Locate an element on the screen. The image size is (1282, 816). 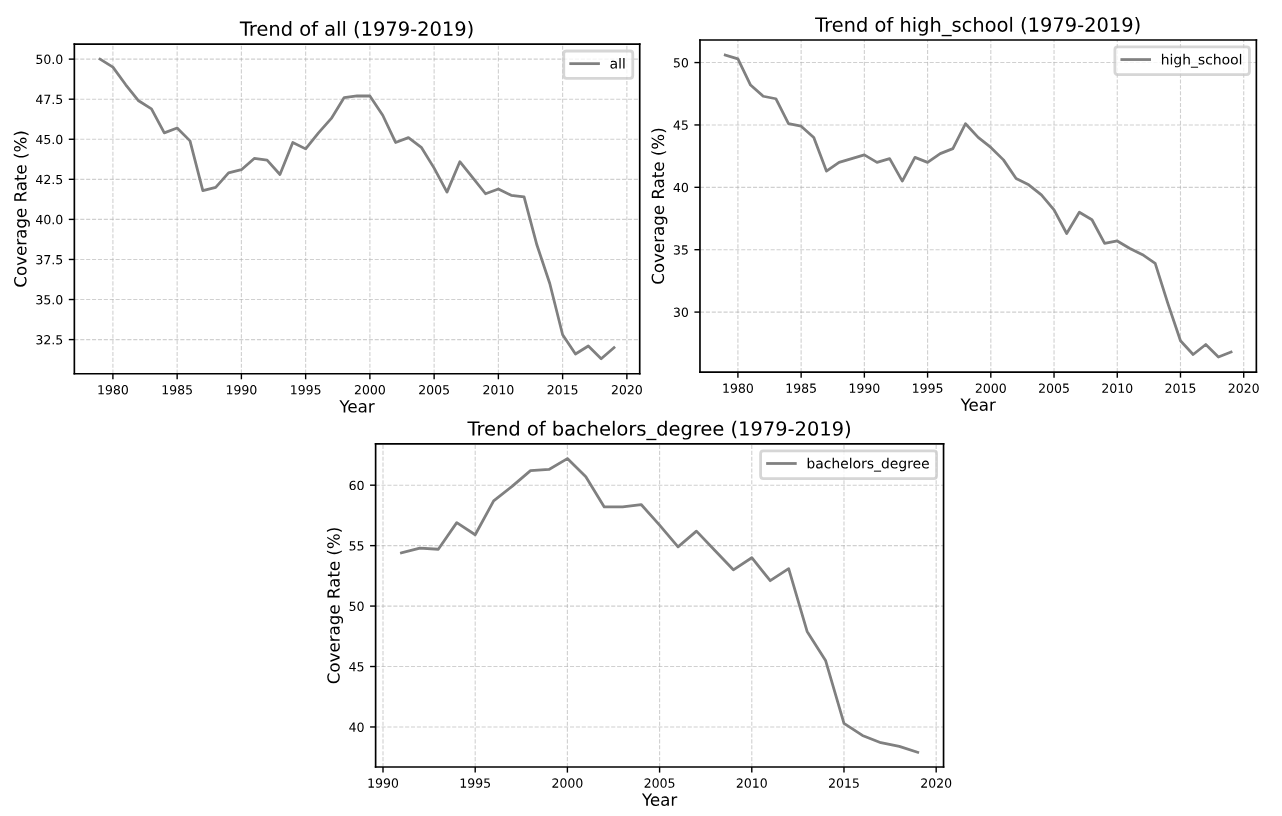
chart-title: Trend of all (1979-2019) is located at coordinates (356, 29).